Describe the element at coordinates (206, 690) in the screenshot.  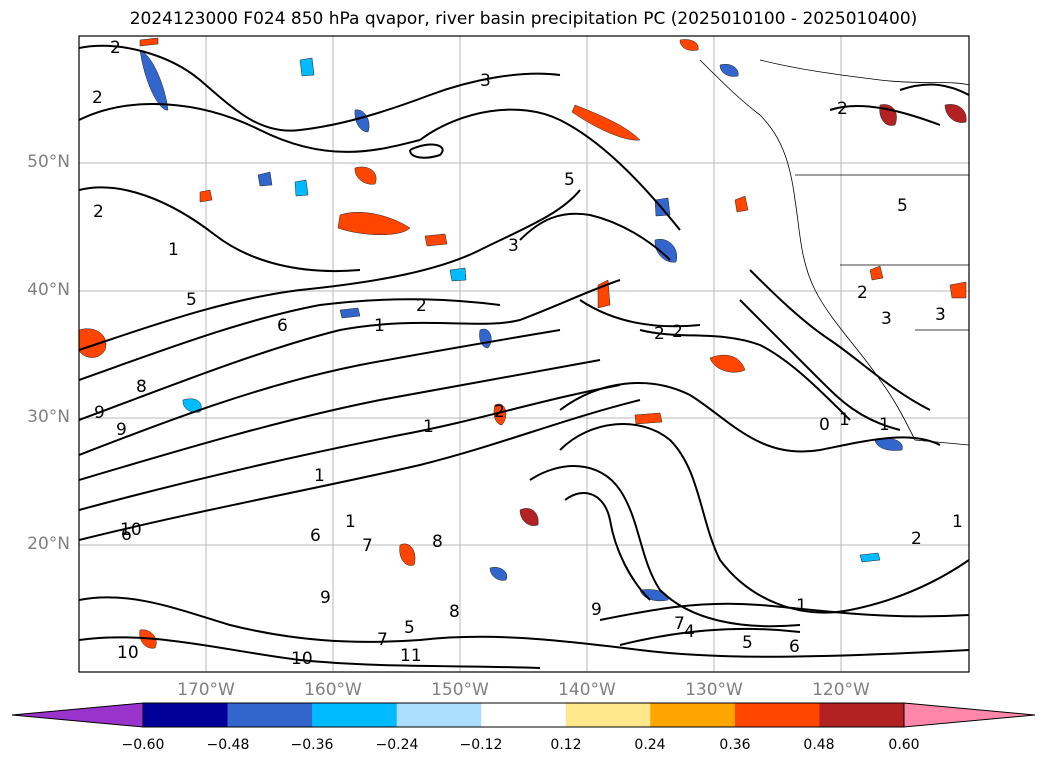
I see `lon-label-170w: 170°W` at that location.